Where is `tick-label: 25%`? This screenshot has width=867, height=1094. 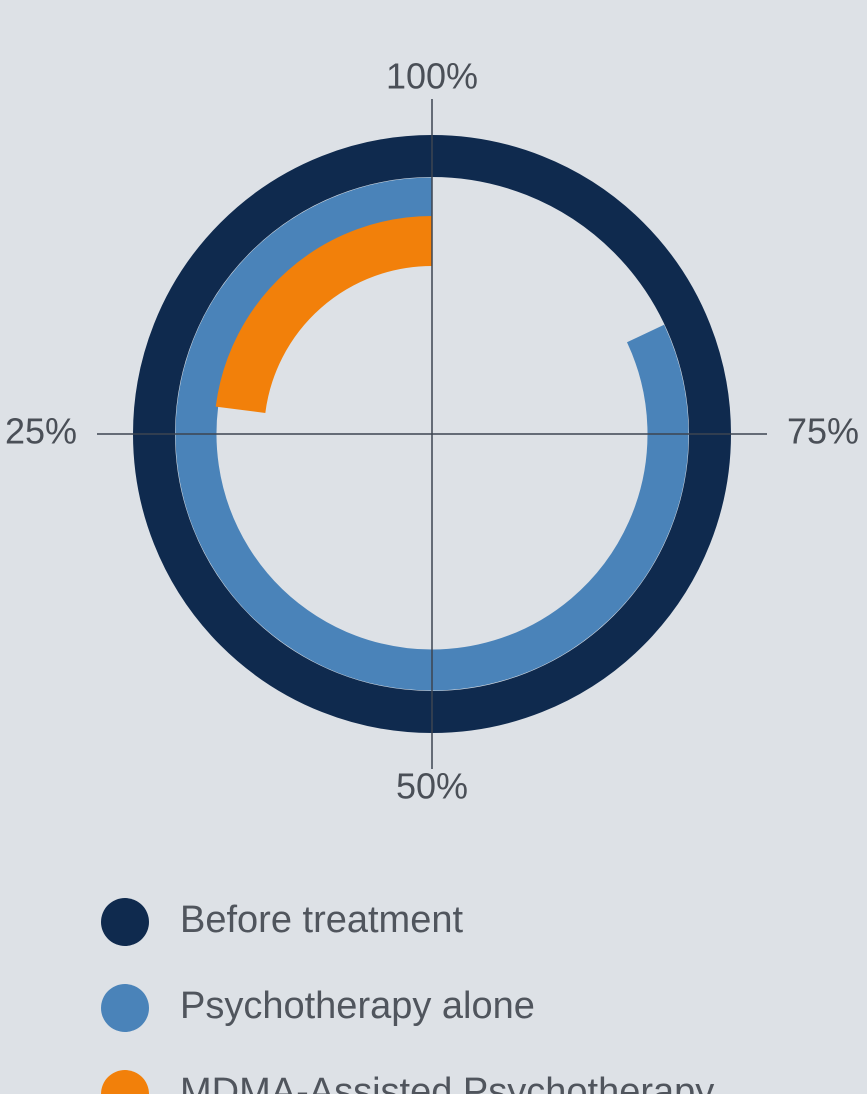
tick-label: 25% is located at coordinates (41, 431).